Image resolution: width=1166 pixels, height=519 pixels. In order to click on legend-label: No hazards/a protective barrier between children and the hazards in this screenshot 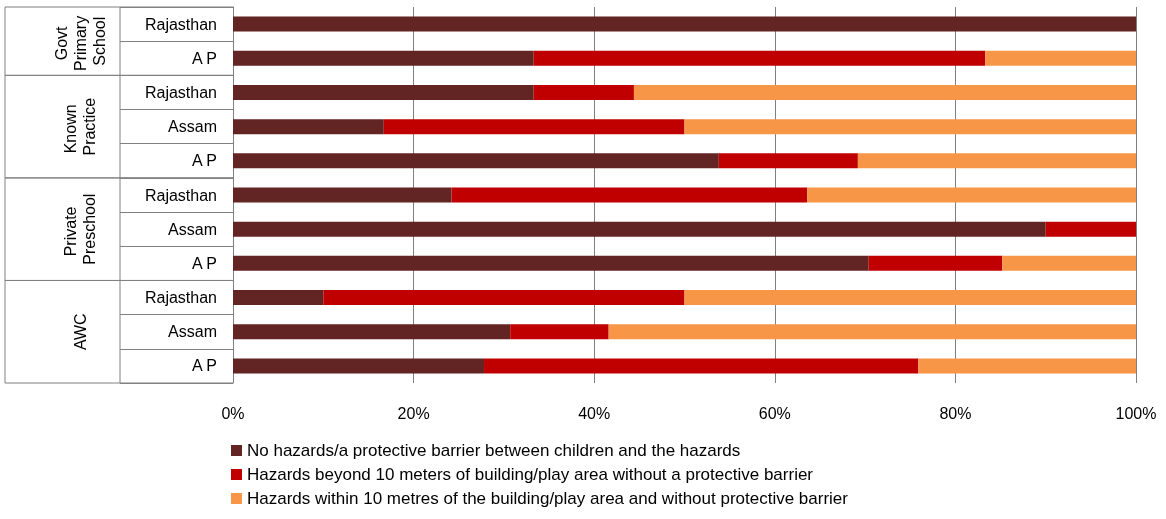, I will do `click(494, 450)`.